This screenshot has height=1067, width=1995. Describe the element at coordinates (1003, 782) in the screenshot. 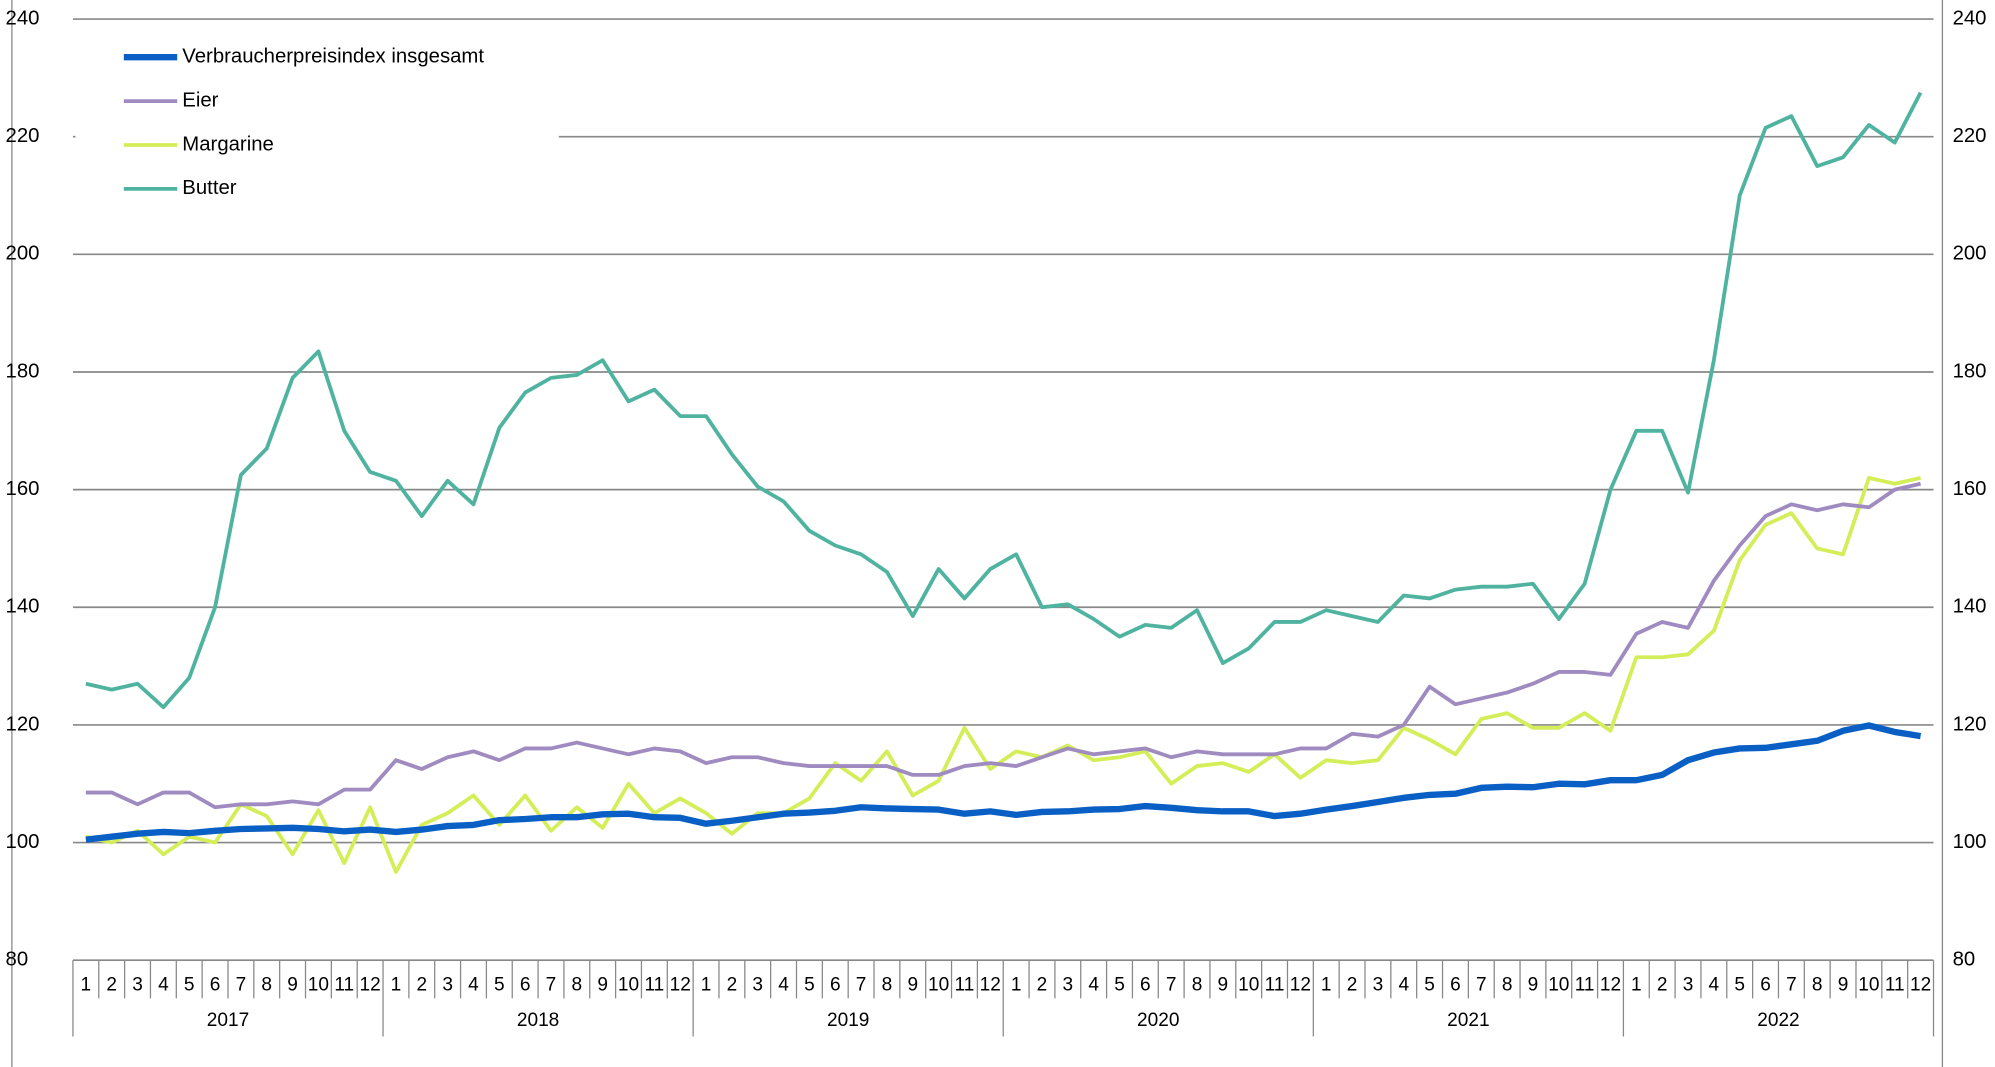

I see `series-line` at that location.